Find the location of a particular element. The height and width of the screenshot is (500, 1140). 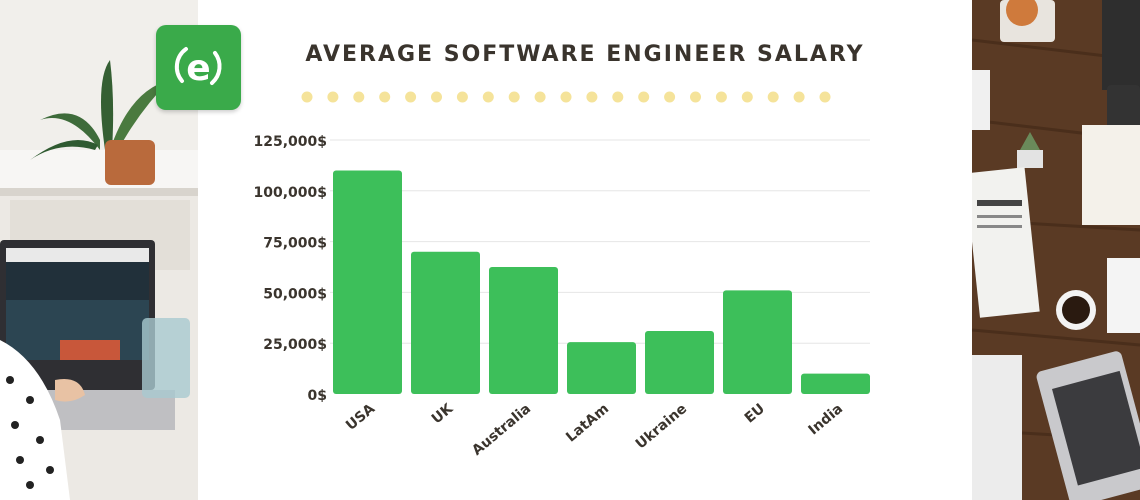

bar-uk is located at coordinates (445, 322).